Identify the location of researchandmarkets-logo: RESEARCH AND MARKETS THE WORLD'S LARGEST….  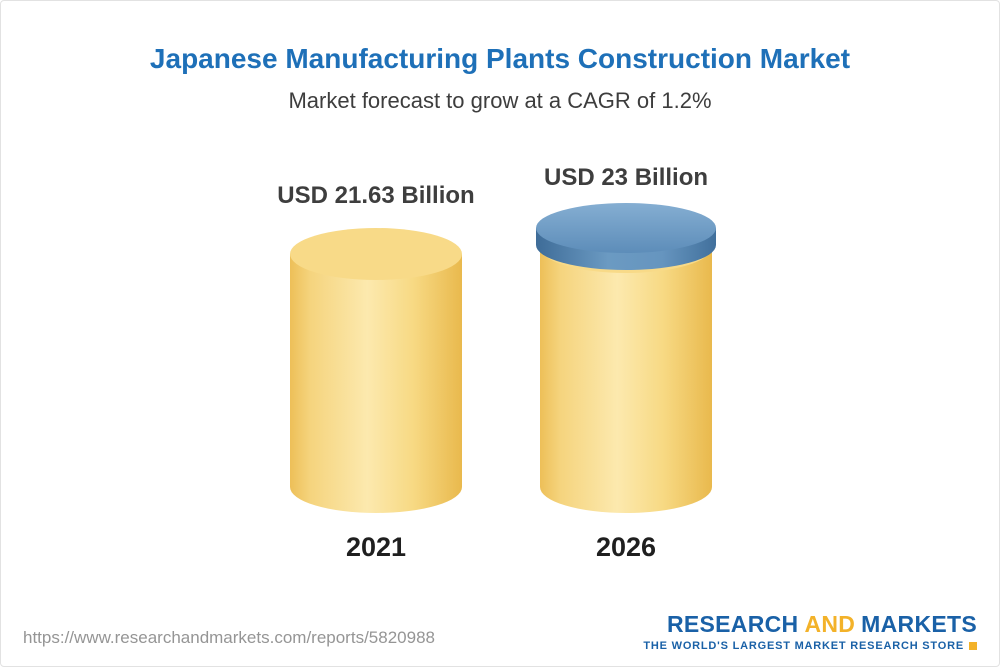
(810, 631).